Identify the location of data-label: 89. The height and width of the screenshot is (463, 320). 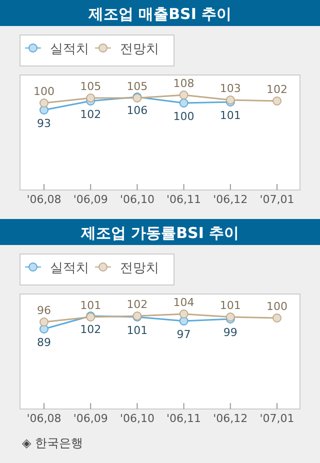
(44, 342).